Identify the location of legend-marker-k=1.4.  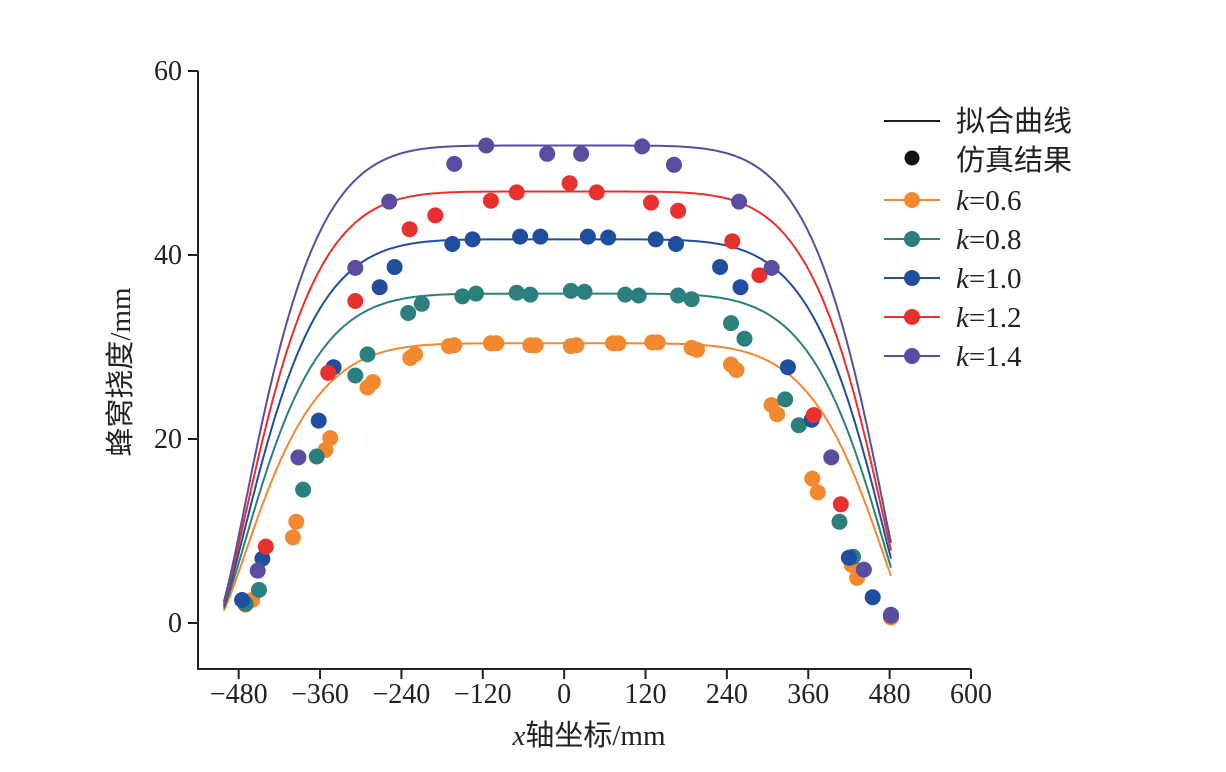
(912, 356).